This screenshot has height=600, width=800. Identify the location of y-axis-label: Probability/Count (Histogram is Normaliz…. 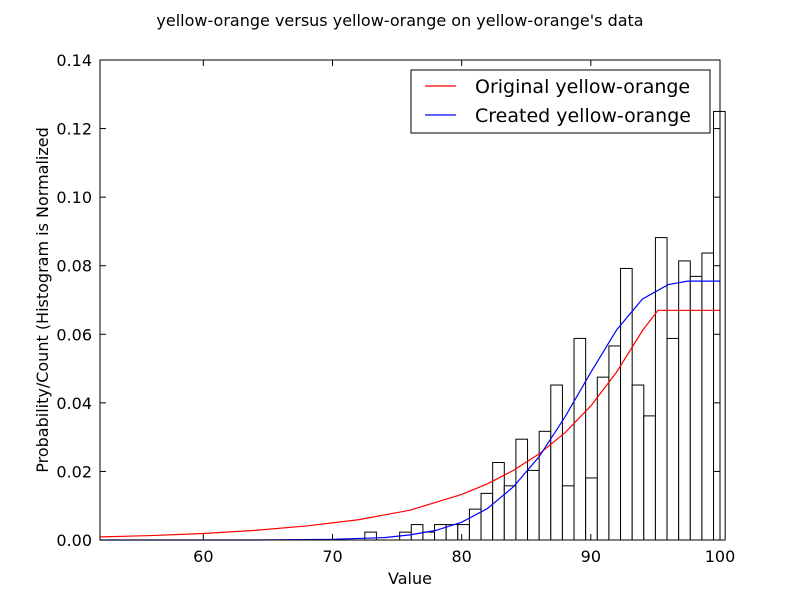
(42, 300).